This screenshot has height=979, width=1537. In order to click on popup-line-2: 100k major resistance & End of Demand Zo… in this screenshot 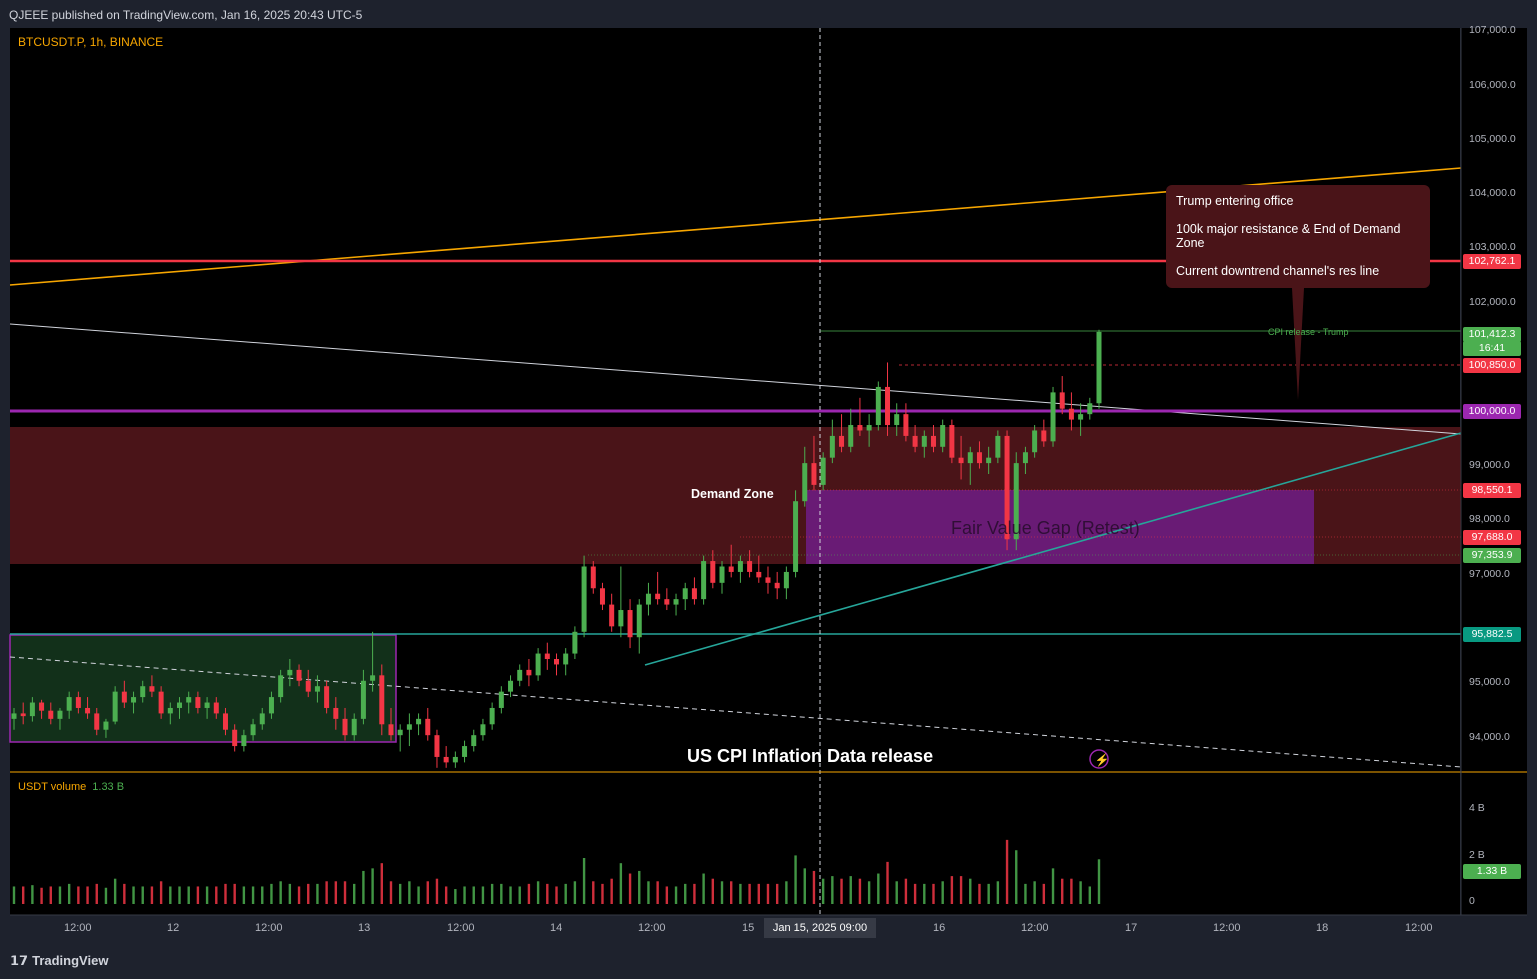, I will do `click(1288, 236)`.